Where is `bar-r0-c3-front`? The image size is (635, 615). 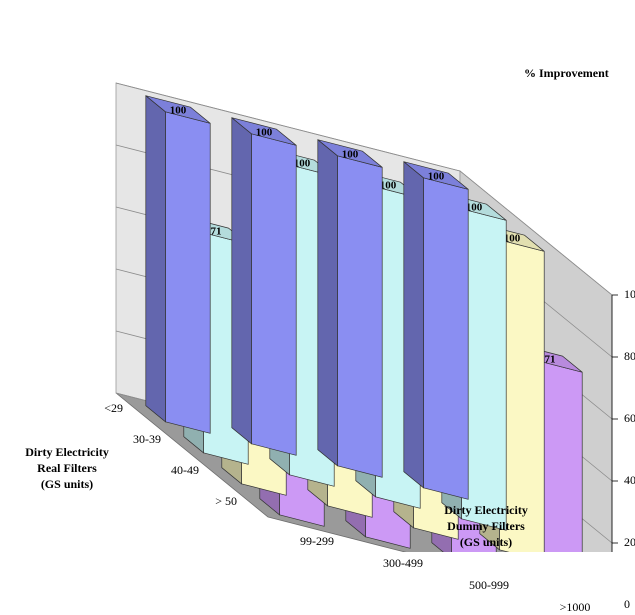 bar-r0-c3-front is located at coordinates (446, 338).